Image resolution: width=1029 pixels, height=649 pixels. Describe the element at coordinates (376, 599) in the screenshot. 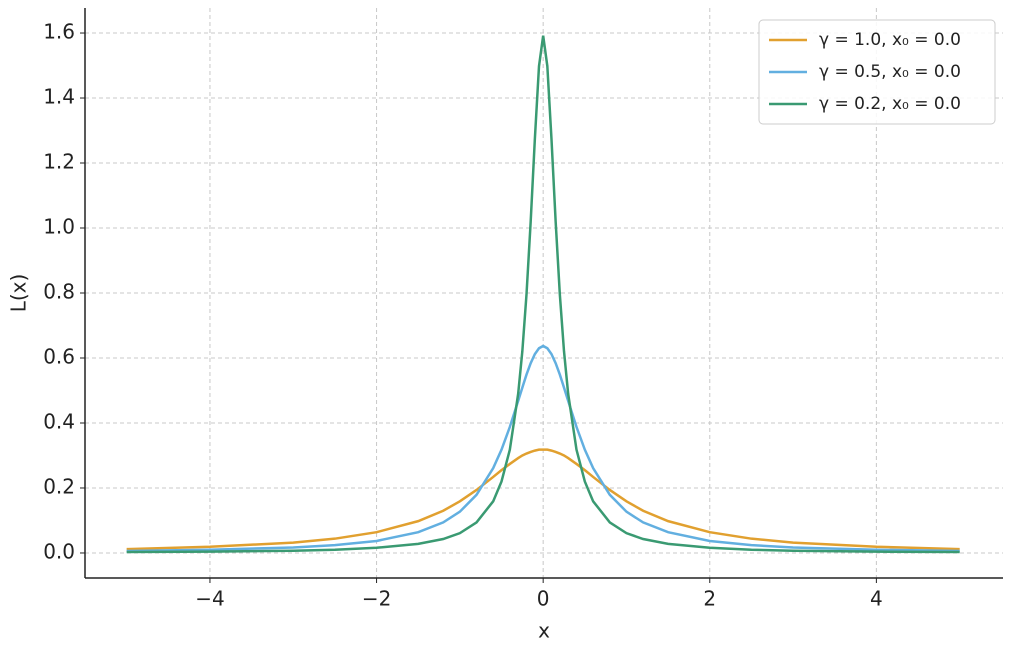

I see `x-tick-label: −2` at that location.